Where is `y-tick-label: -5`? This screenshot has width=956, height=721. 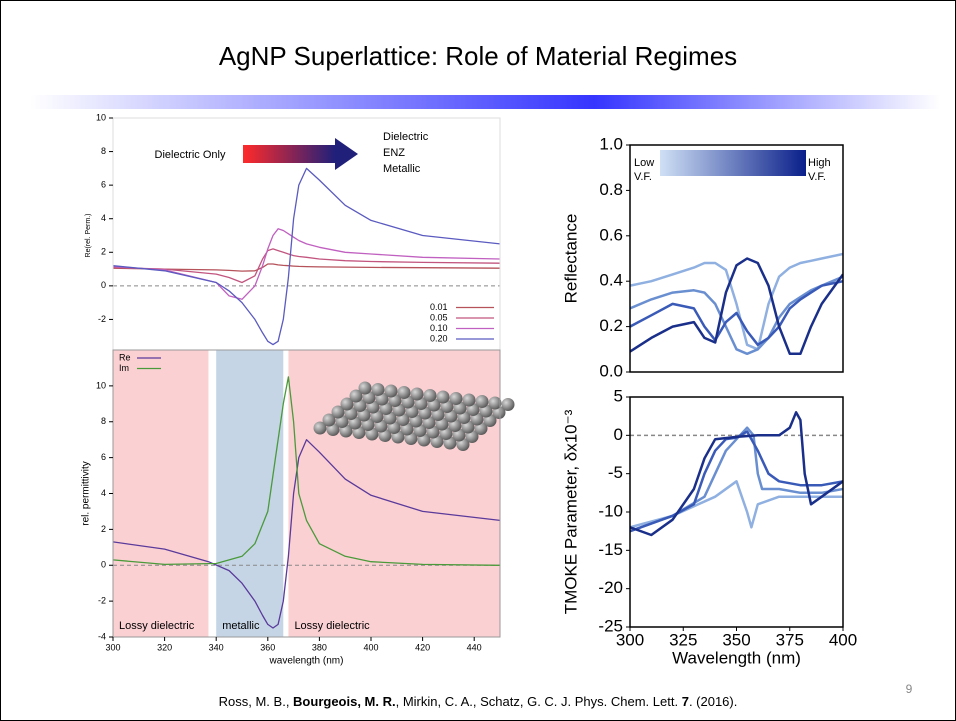
y-tick-label: -5 is located at coordinates (615, 472).